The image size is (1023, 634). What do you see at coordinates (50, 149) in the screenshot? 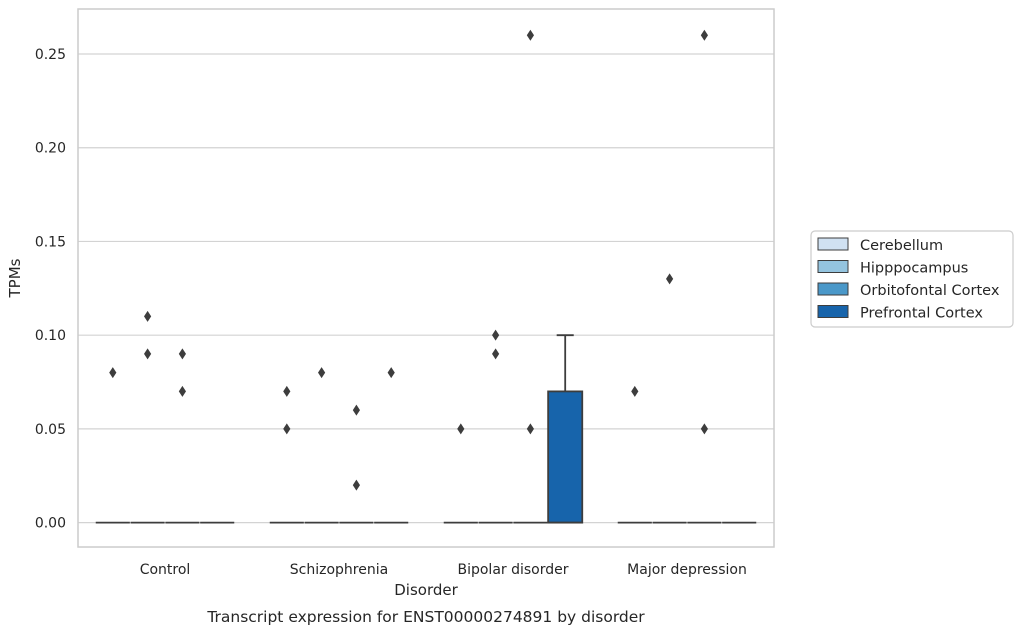
I see `y-tick-label: 0.20` at bounding box center [50, 149].